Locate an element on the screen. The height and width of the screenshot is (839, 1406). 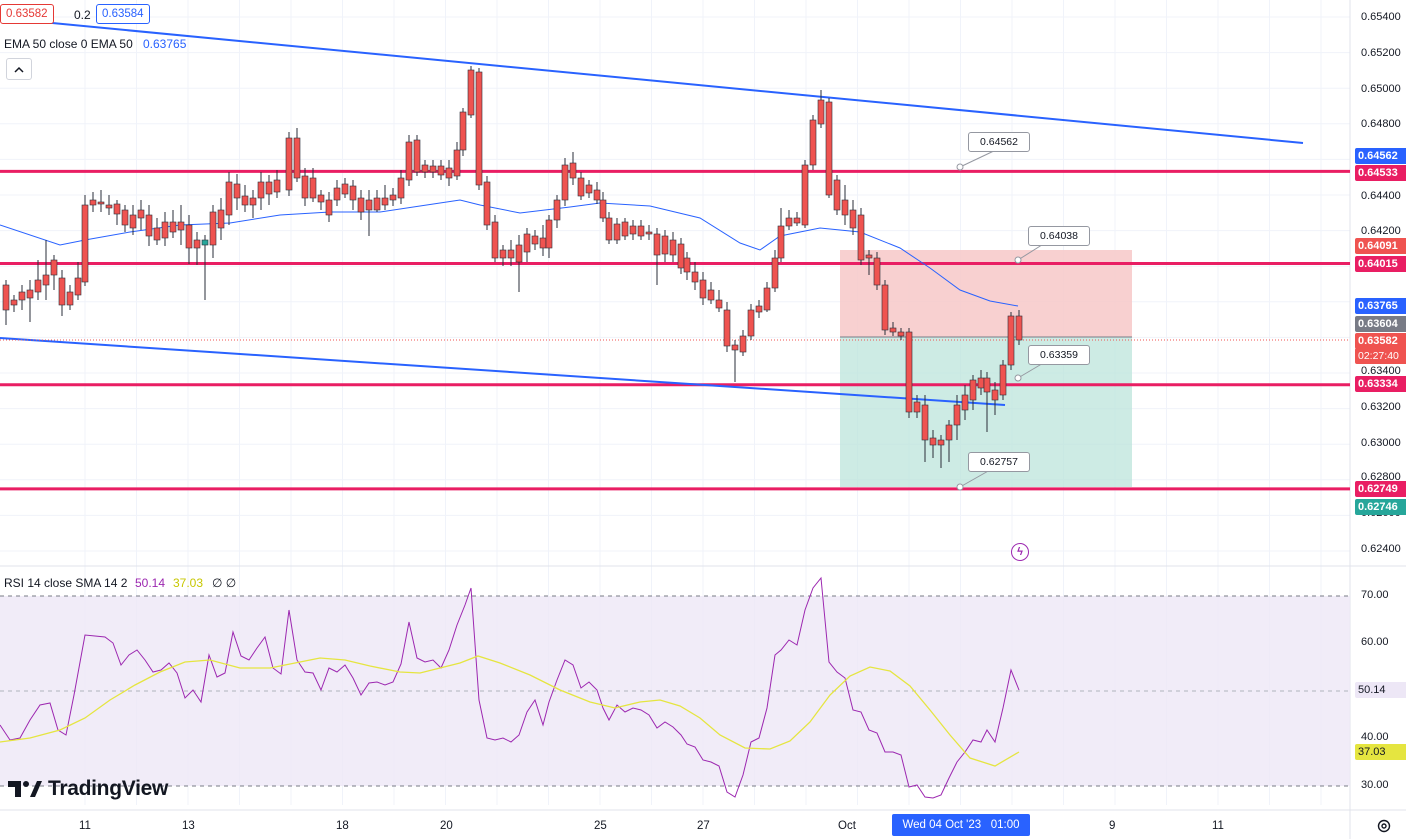
price-tick: 0.63400 is located at coordinates (1381, 371).